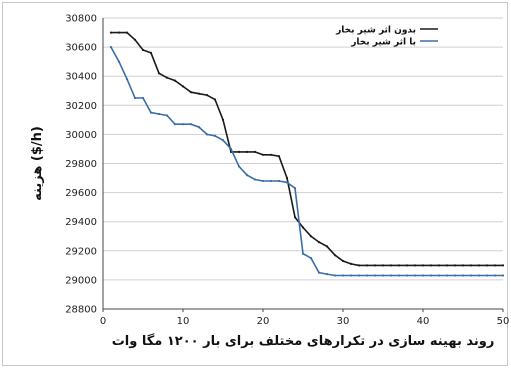 Image resolution: width=511 pixels, height=369 pixels. Describe the element at coordinates (81, 310) in the screenshot. I see `y-tick-label: 28800` at that location.